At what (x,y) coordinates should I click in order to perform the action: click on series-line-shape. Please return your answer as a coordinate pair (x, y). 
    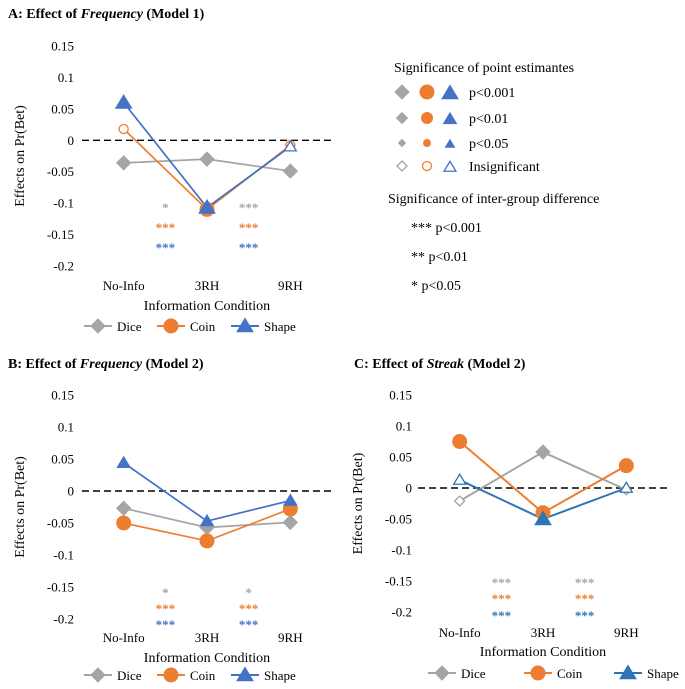
    Looking at the image, I should click on (207, 492).